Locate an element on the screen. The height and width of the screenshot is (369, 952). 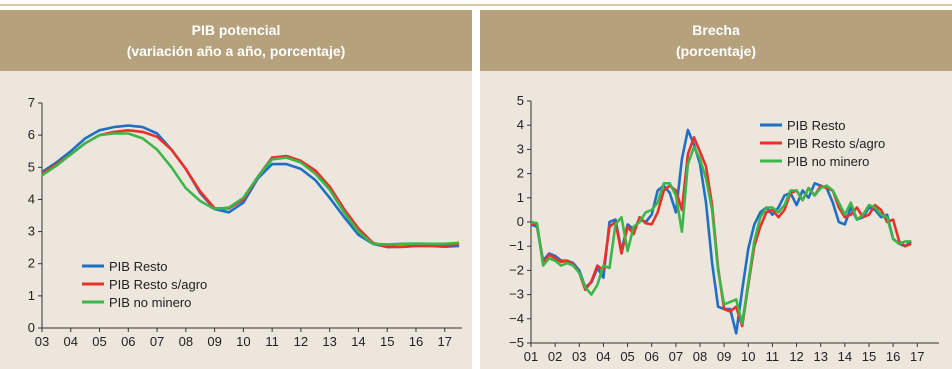
chart-title: Brecha is located at coordinates (716, 30).